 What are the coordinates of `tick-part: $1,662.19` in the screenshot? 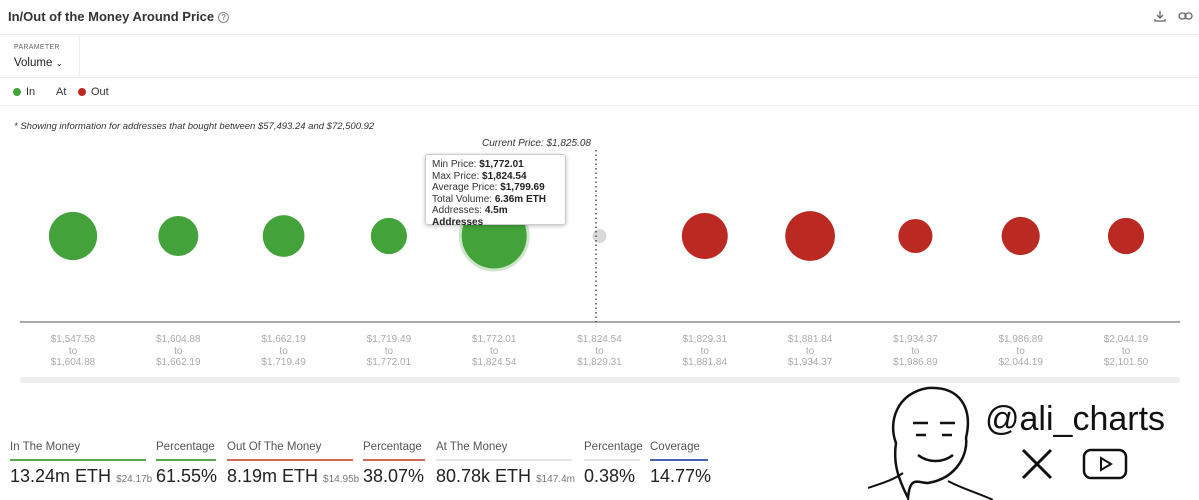 It's located at (283, 339).